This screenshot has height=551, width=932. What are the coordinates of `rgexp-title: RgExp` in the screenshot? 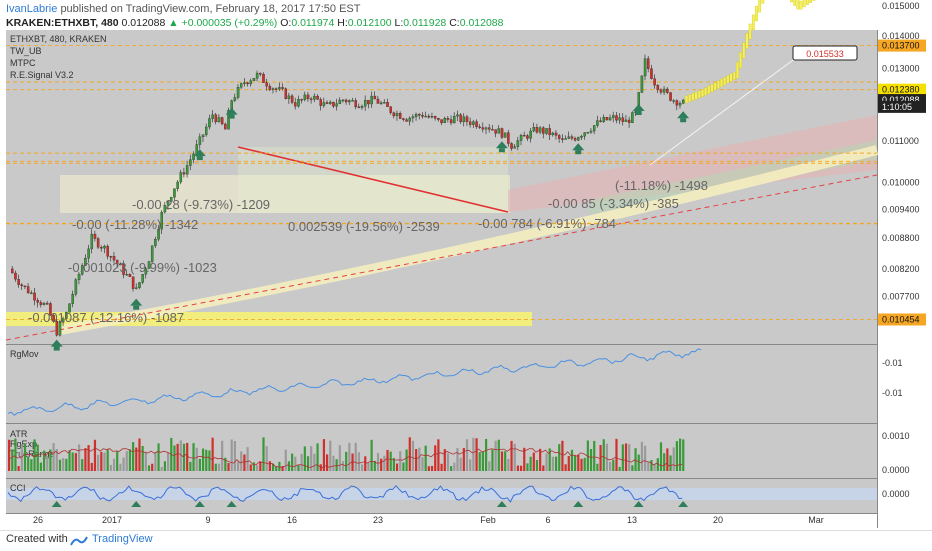 It's located at (23, 444).